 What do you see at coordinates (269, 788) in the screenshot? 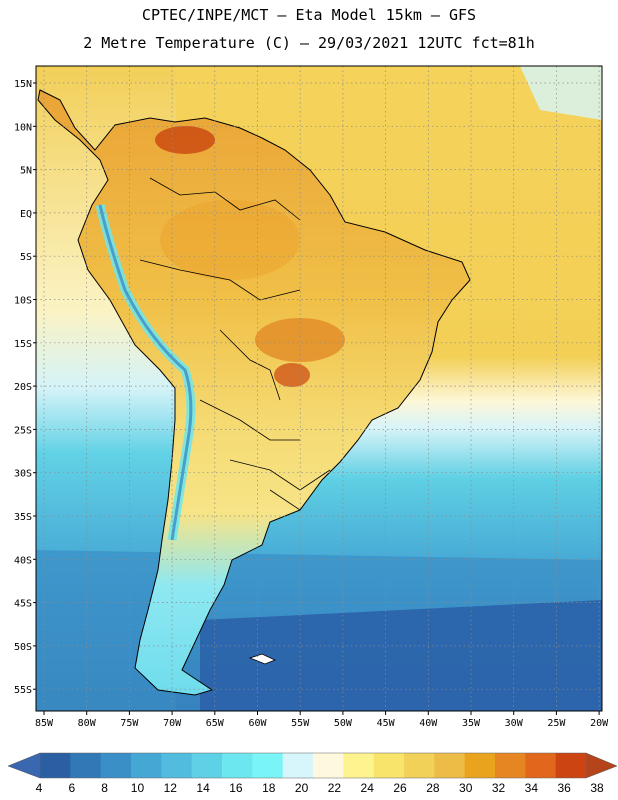
I see `colorbar-tick-label: 18` at bounding box center [269, 788].